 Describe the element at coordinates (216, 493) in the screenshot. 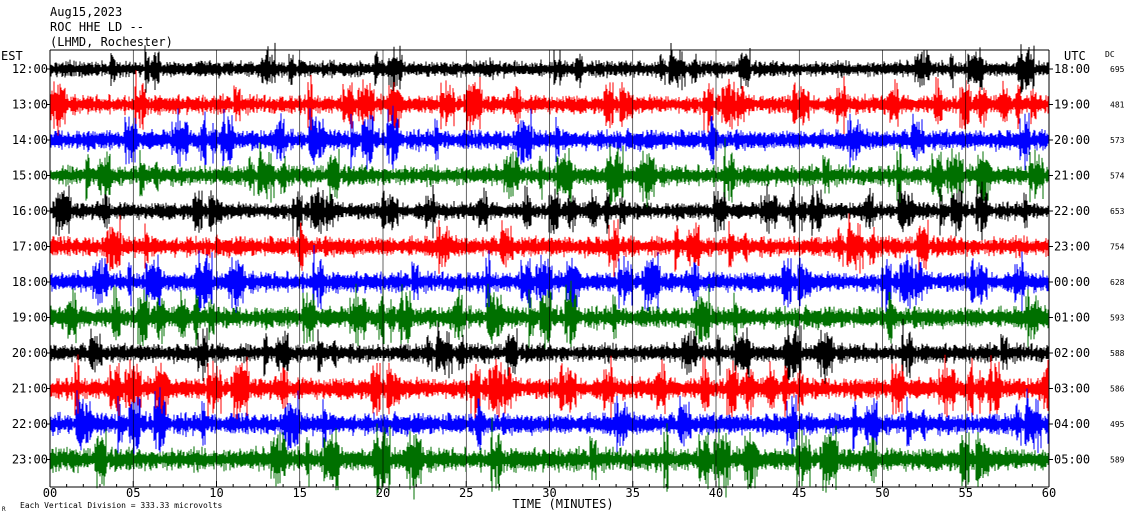

I see `x-tick-label: 10` at that location.